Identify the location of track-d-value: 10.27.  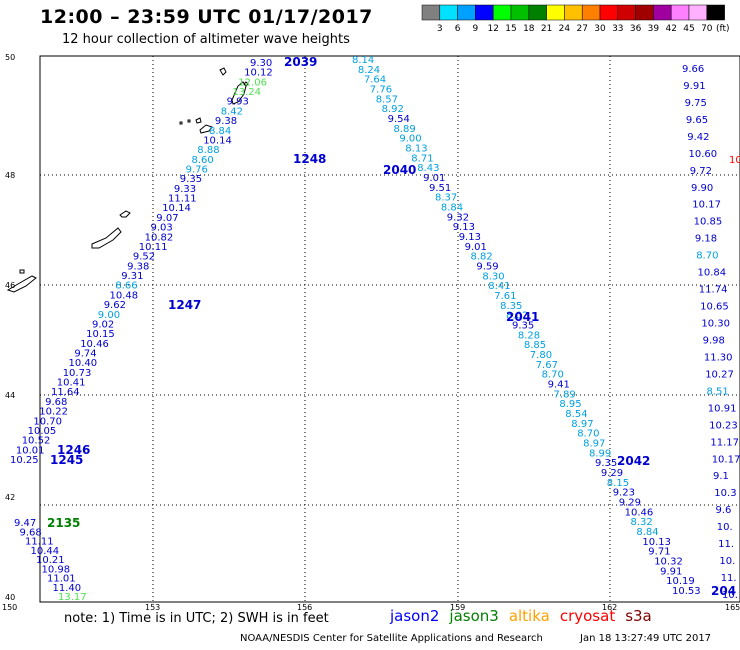
(719, 374).